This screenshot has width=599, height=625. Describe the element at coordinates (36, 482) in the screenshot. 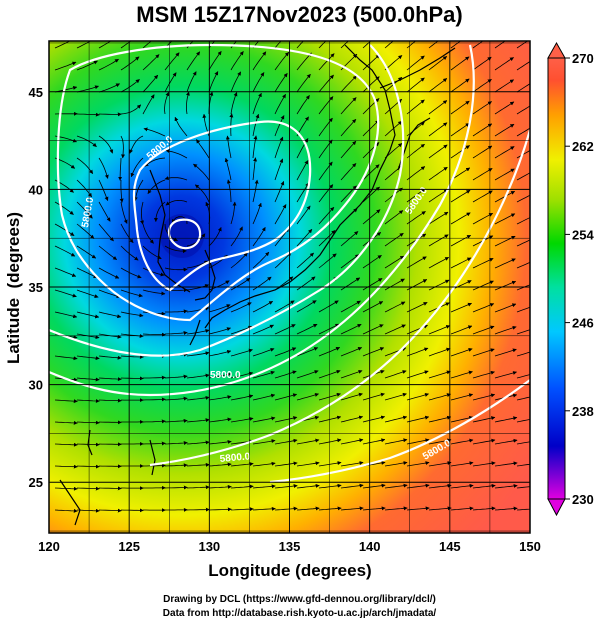

I see `y-tick-label: 25` at that location.